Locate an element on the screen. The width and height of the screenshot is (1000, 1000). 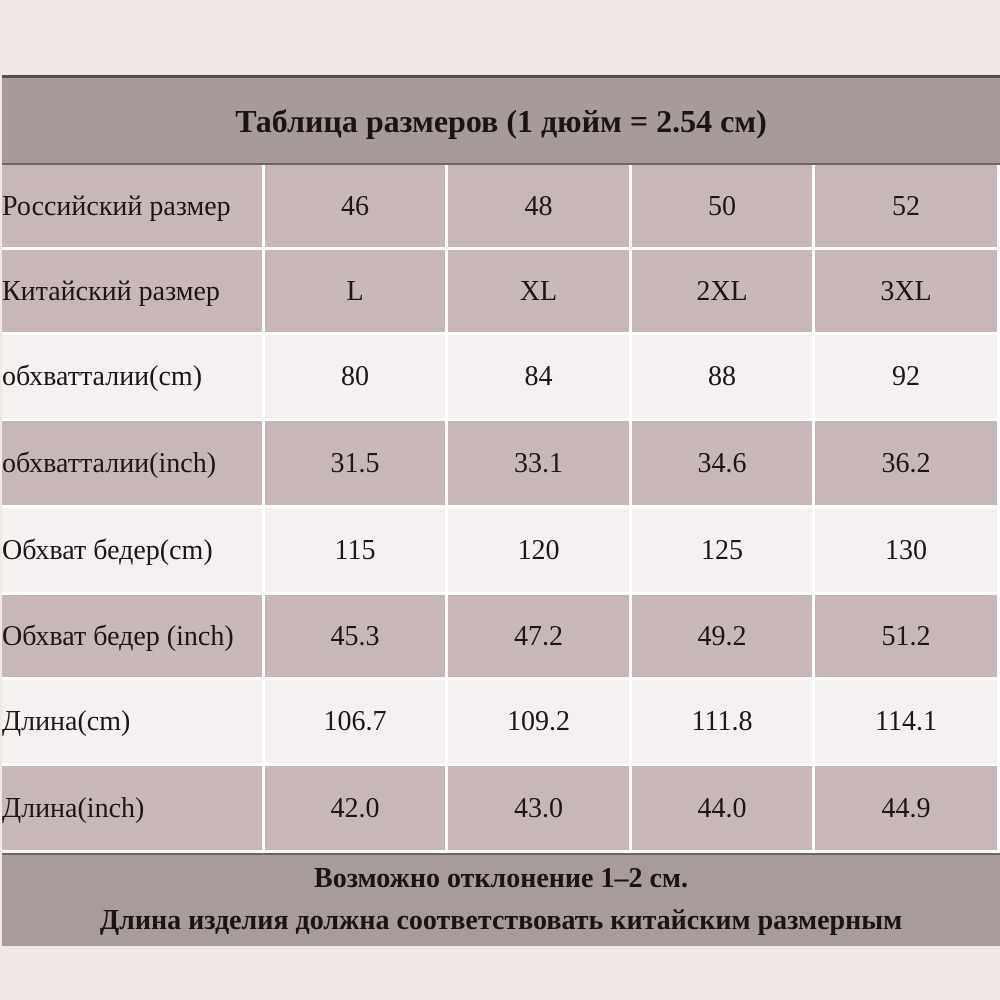
row-label: Китайский размер is located at coordinates (133, 292).